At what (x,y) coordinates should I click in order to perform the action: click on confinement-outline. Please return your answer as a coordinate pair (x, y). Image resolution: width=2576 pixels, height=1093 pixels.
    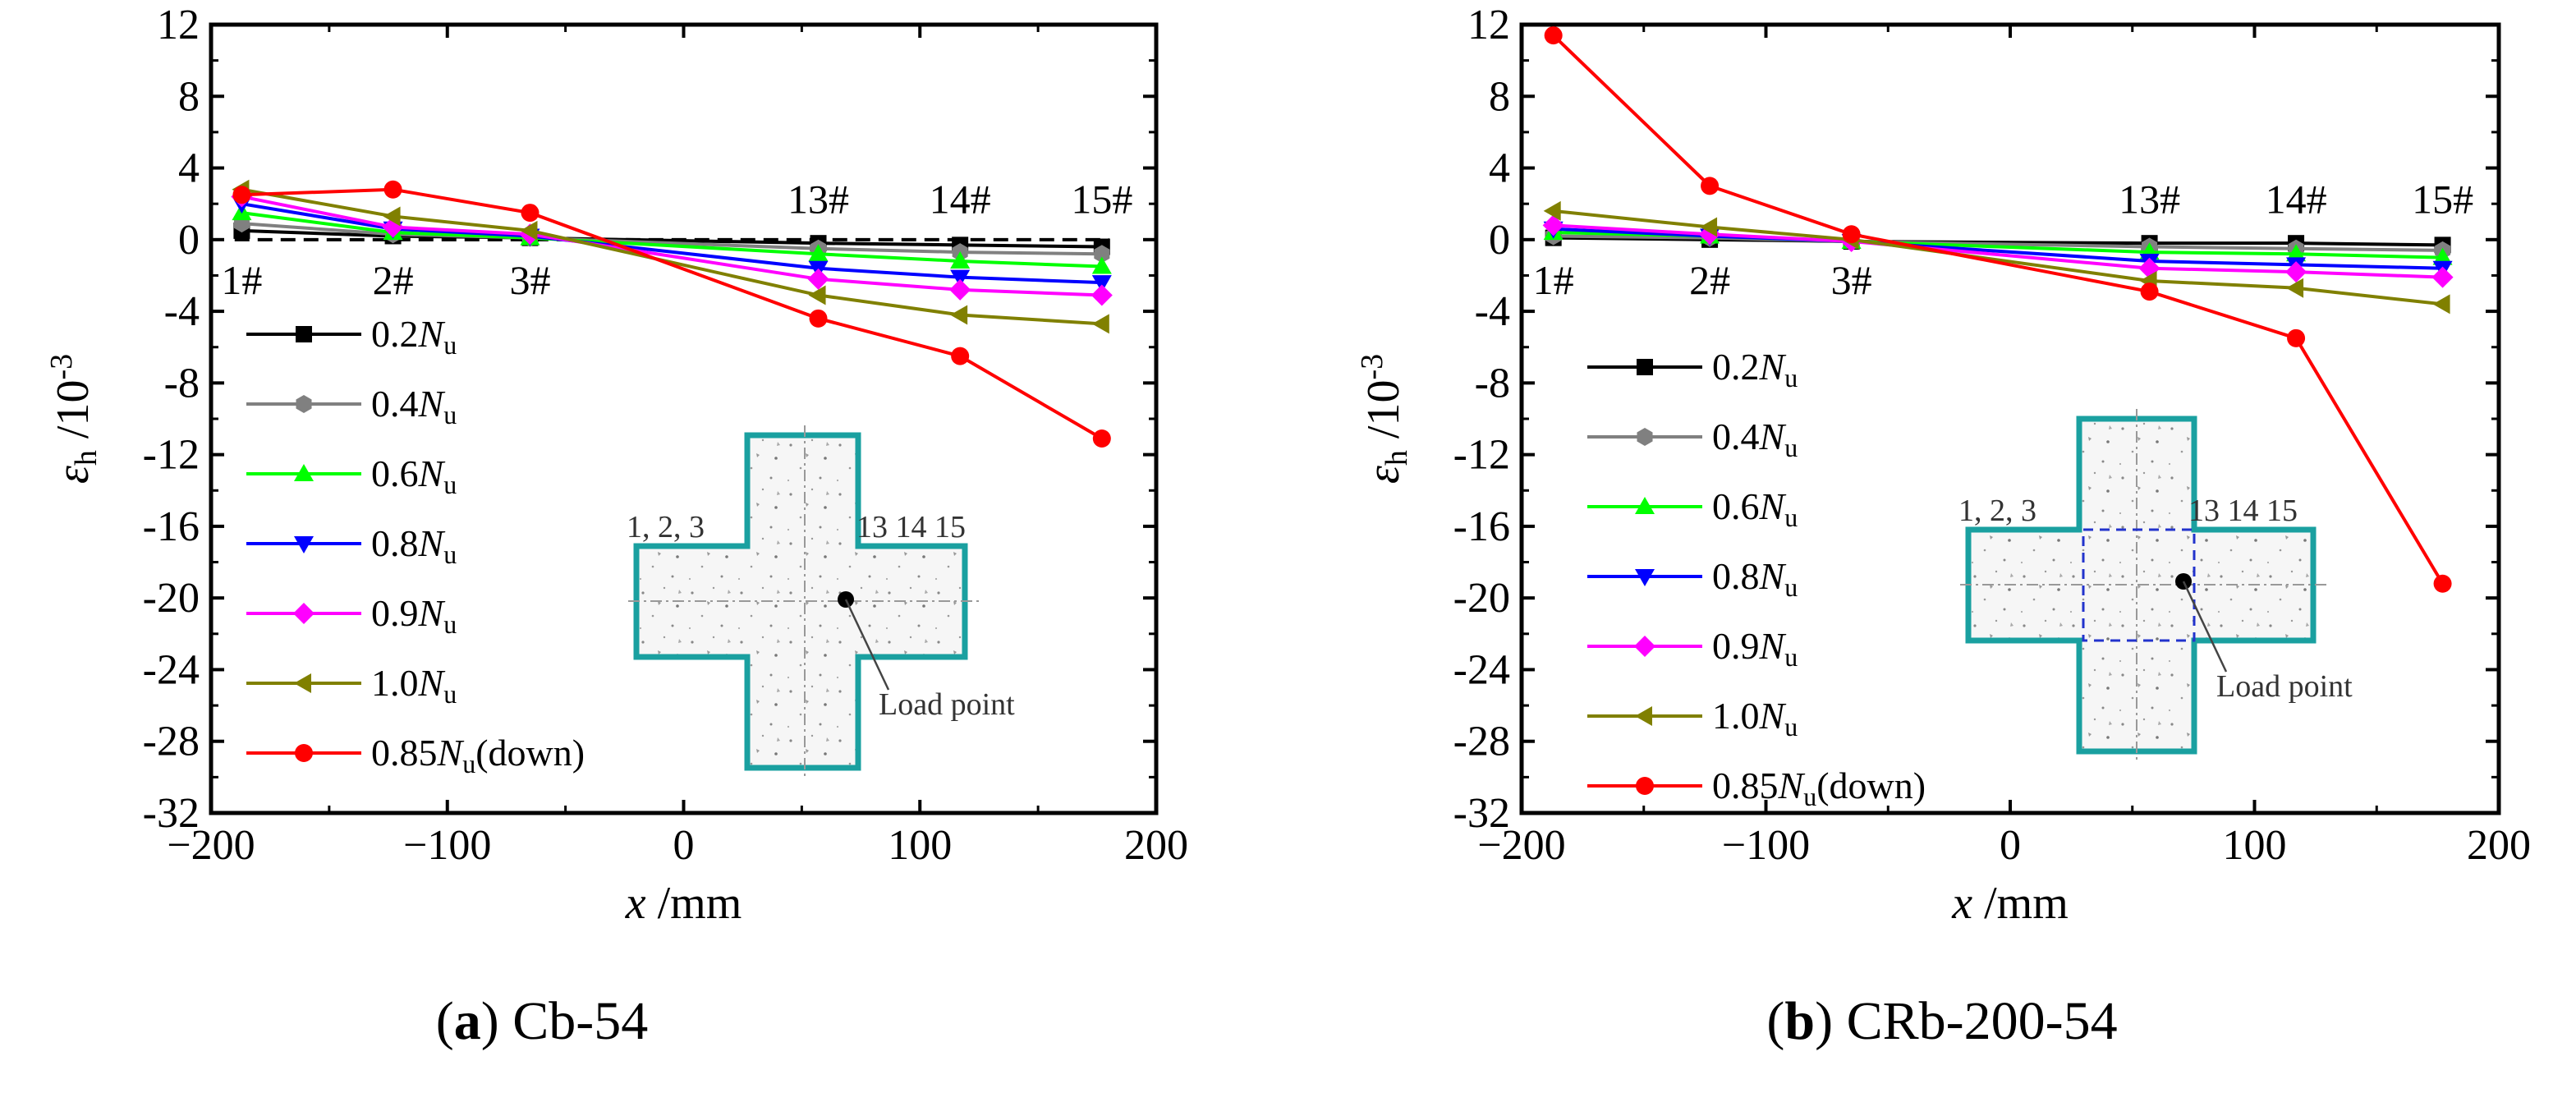
    Looking at the image, I should click on (2139, 585).